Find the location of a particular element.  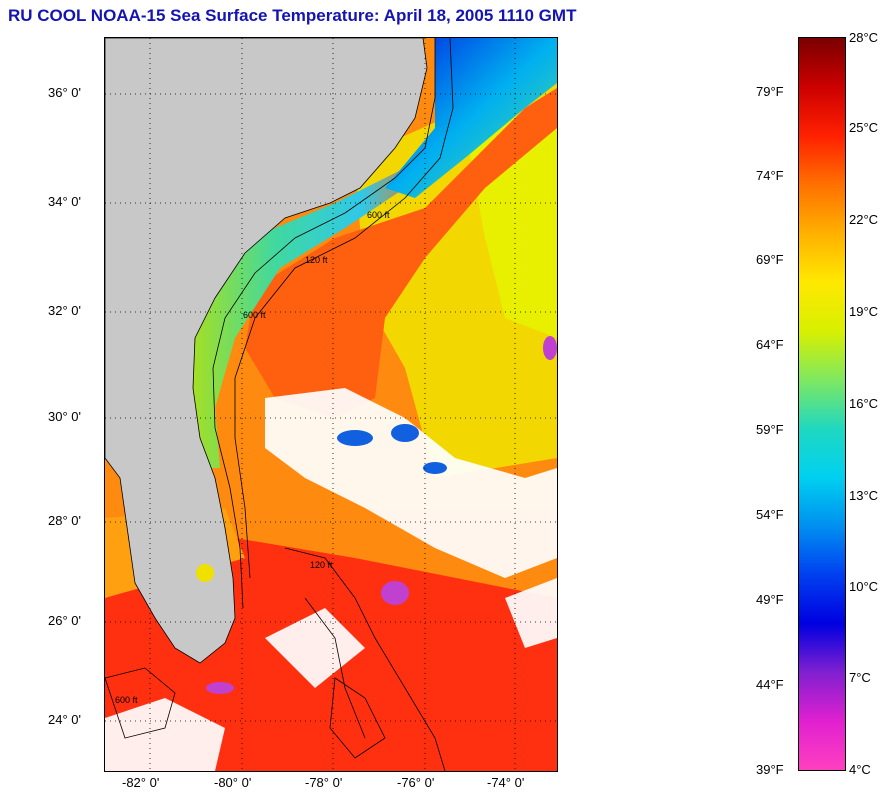

longitude-label: -78° 0' is located at coordinates (324, 782).